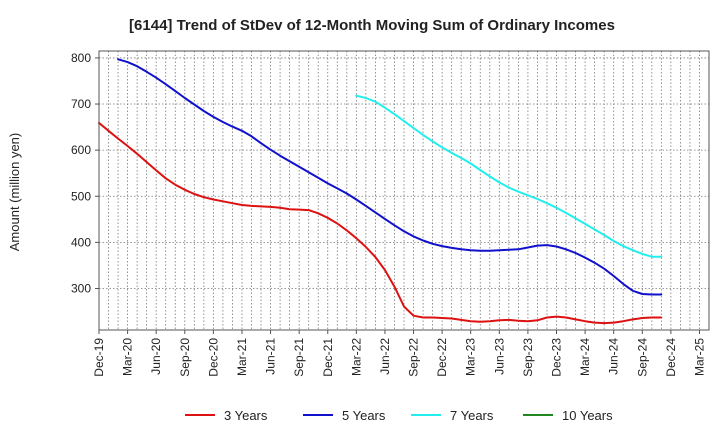  What do you see at coordinates (128, 357) in the screenshot?
I see `x-tick-label: Mar-20` at bounding box center [128, 357].